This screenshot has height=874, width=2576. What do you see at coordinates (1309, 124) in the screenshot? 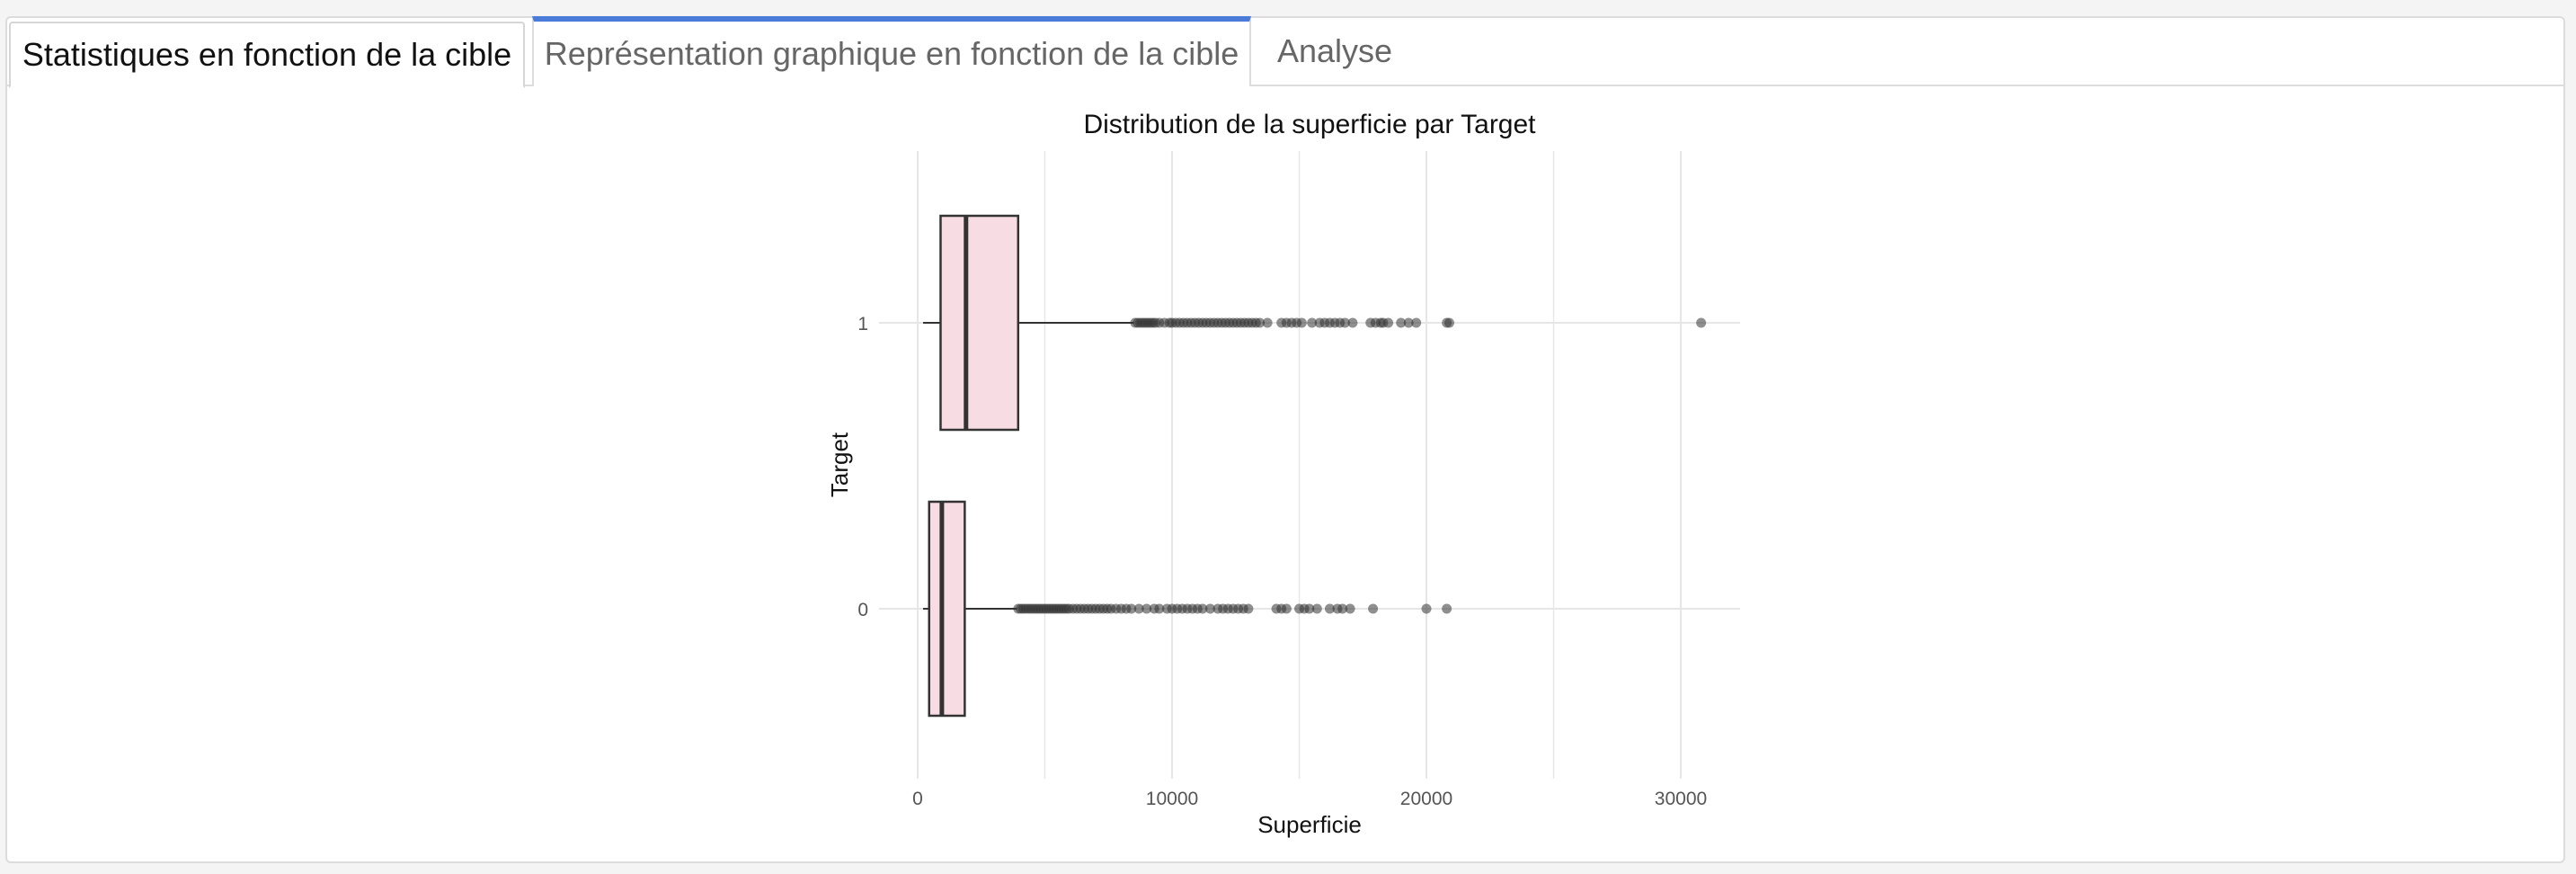
I see `chart-title: Distribution de la superficie par Target` at bounding box center [1309, 124].